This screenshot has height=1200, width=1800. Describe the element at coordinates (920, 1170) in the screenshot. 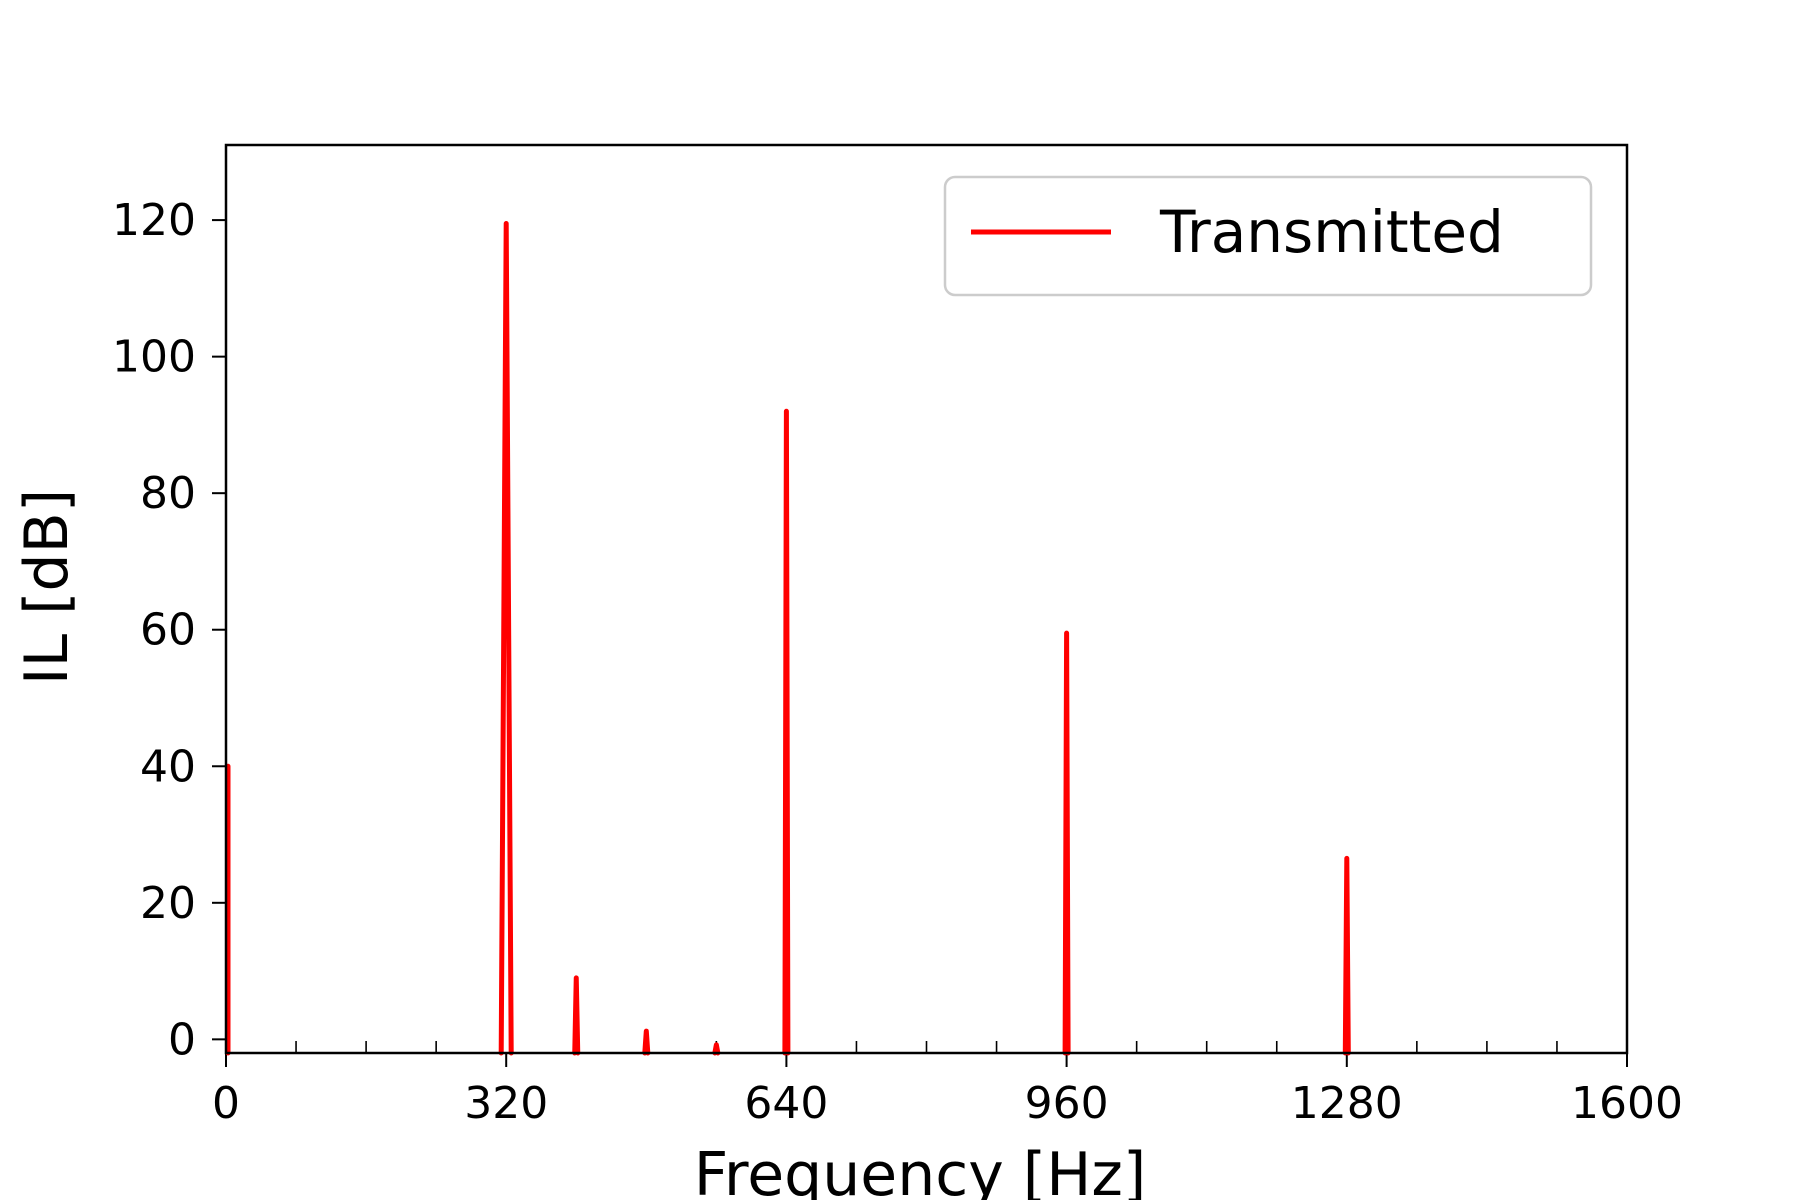

I see `x-axis-label: Frequency [Hz]` at that location.